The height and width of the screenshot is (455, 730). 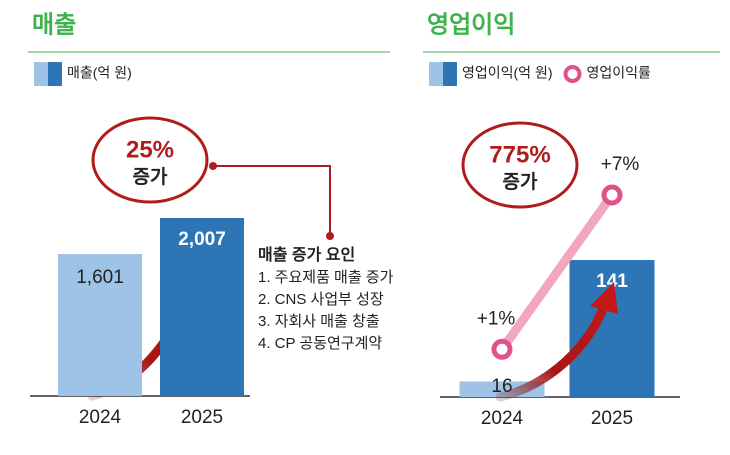 What do you see at coordinates (100, 277) in the screenshot?
I see `bar-value-label: 1,601` at bounding box center [100, 277].